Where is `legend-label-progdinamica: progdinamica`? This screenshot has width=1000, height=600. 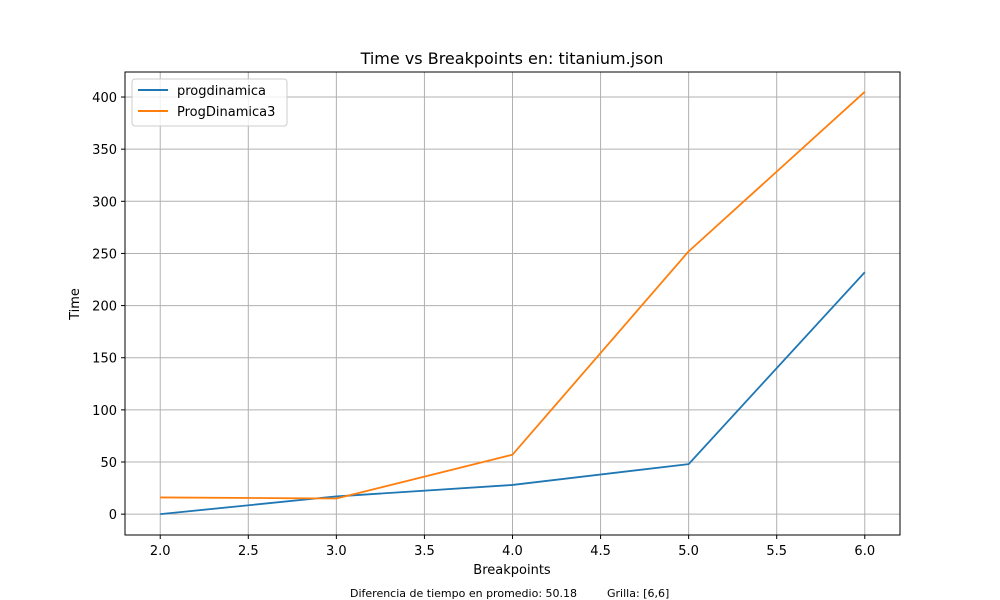 legend-label-progdinamica: progdinamica is located at coordinates (221, 91).